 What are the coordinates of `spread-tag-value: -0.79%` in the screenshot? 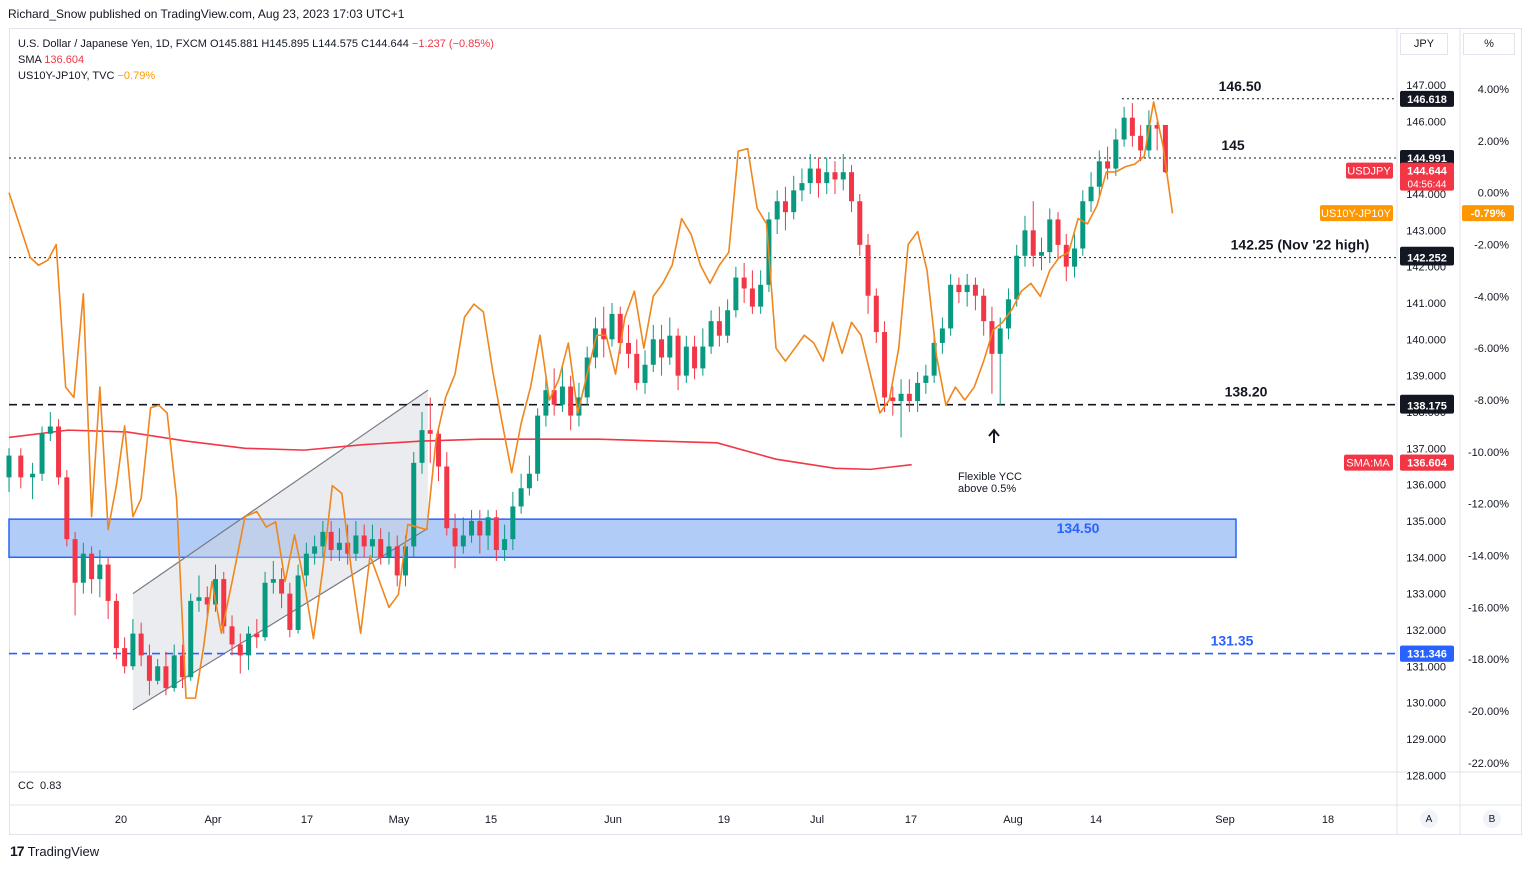 It's located at (1488, 214).